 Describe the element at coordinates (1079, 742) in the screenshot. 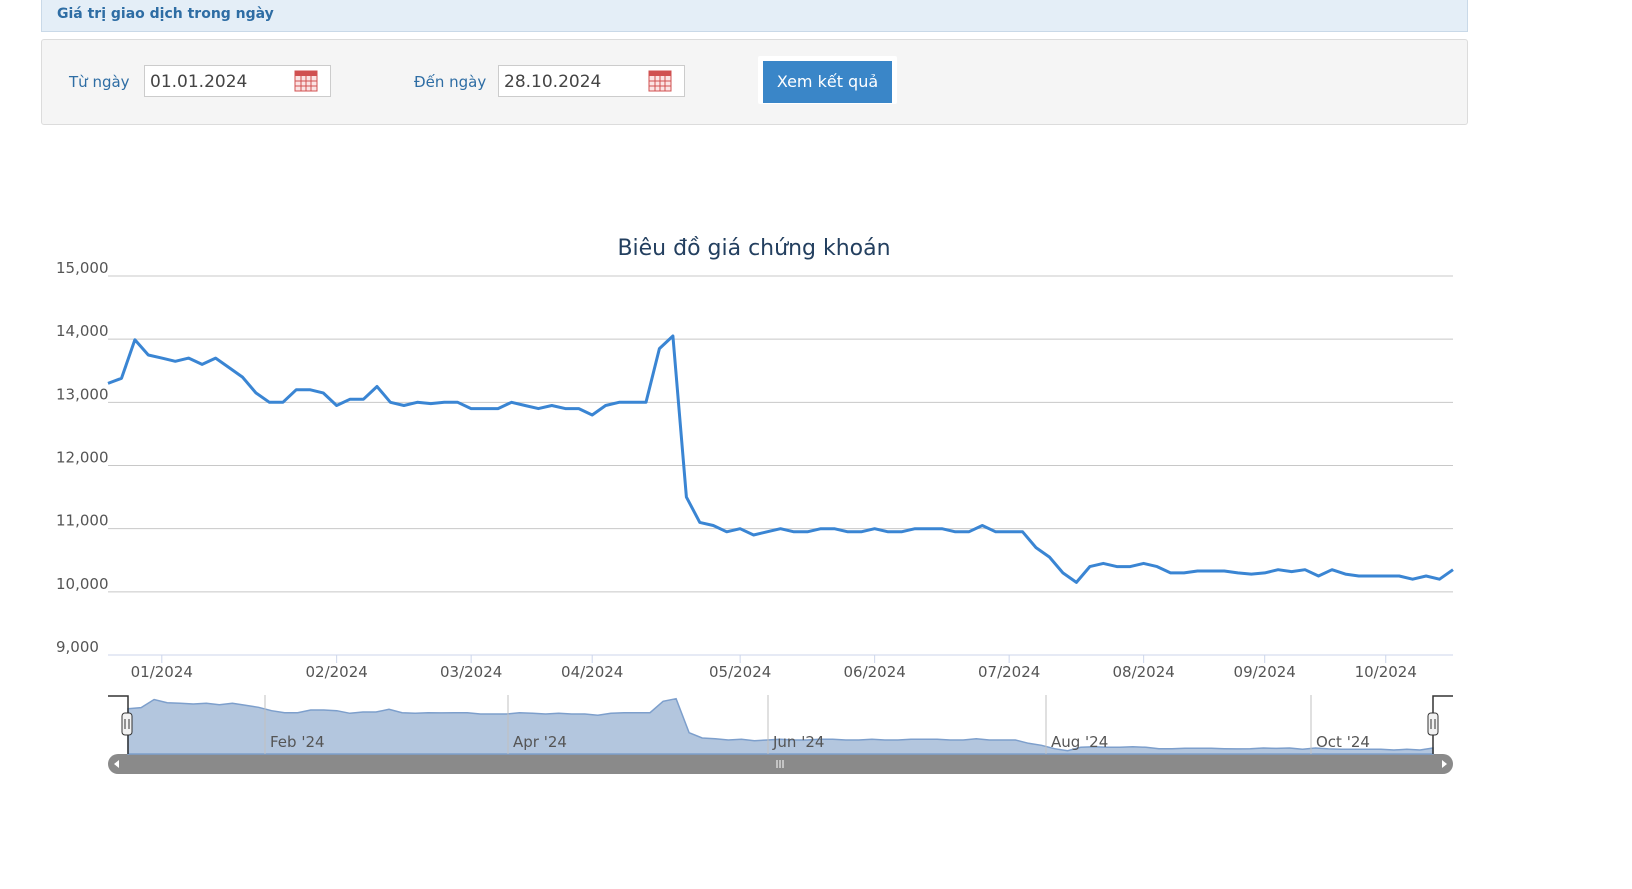

I see `navigator-label: Aug '24` at that location.